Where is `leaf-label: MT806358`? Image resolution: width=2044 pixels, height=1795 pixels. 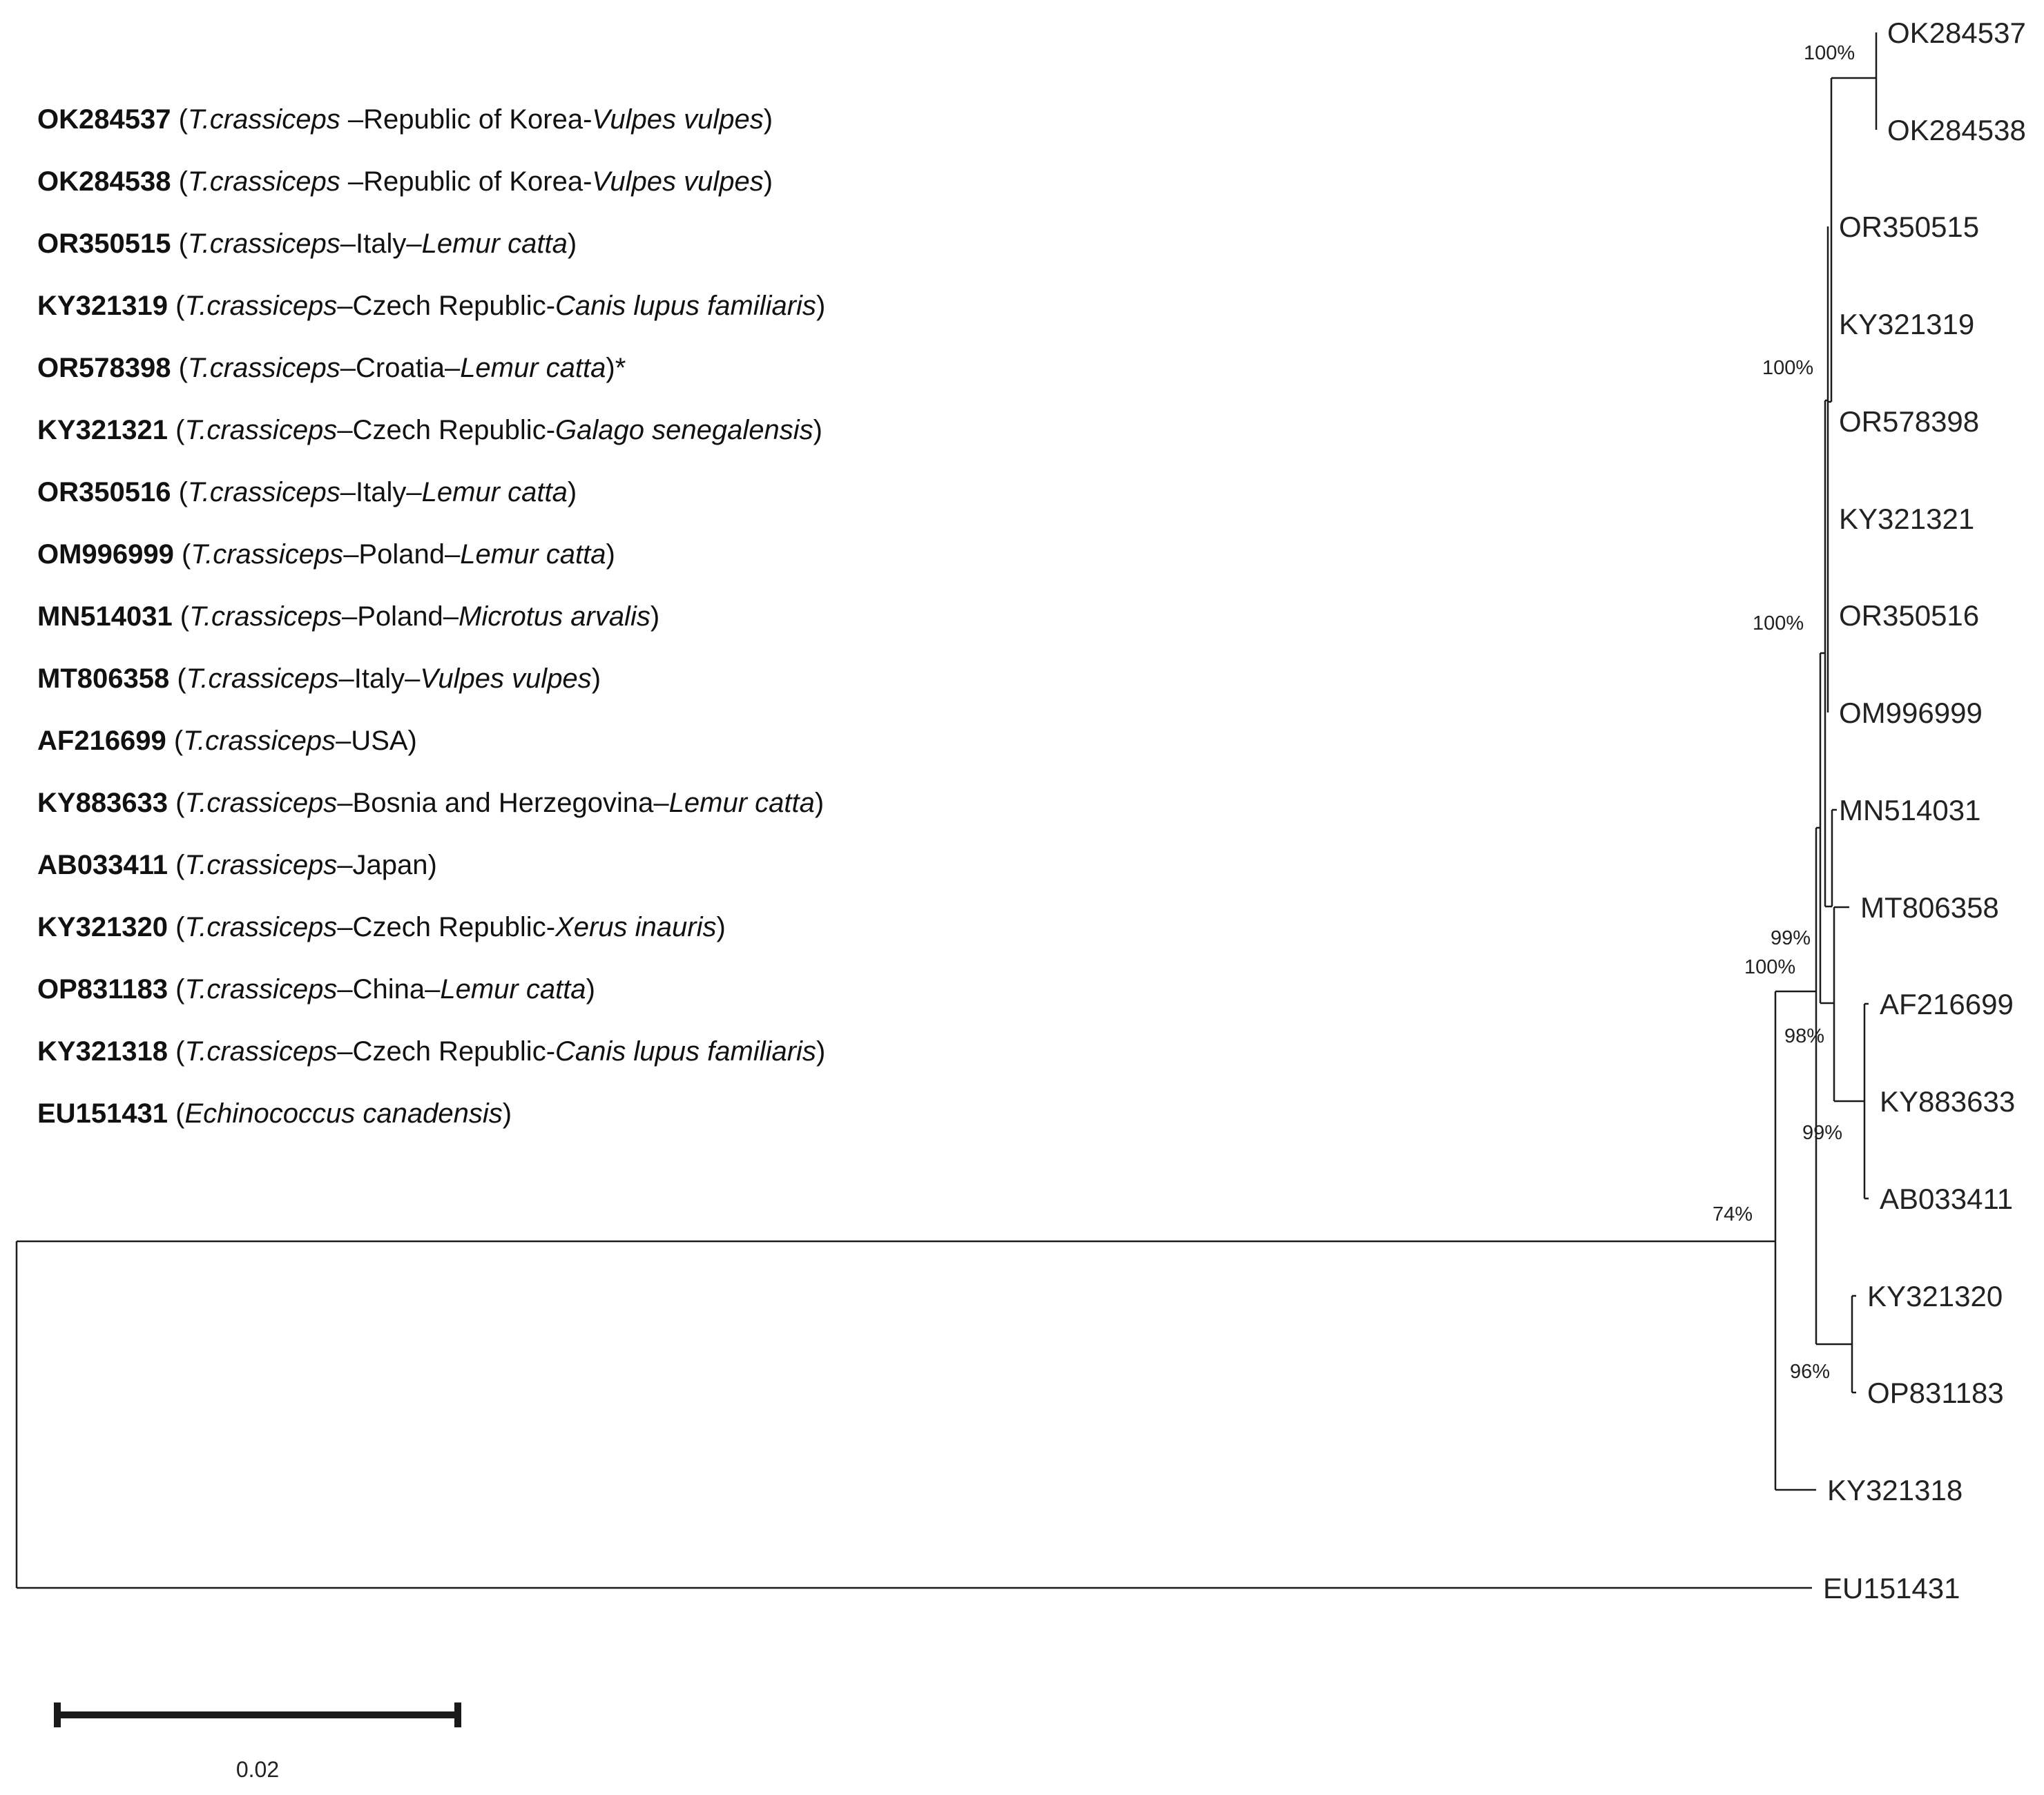
leaf-label: MT806358 is located at coordinates (1930, 907).